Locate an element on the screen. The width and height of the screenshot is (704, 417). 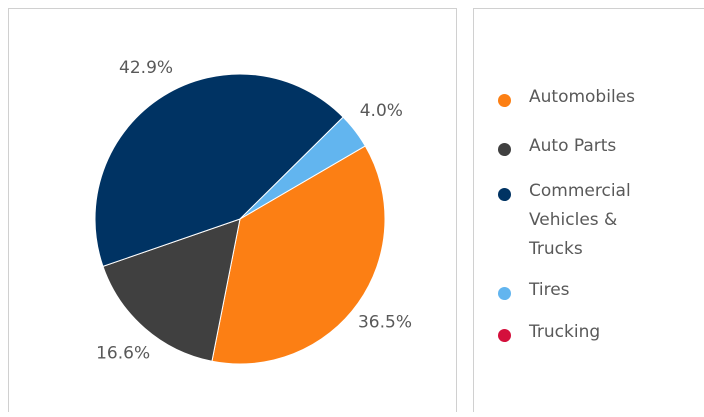
legend-item: Tires is located at coordinates (573, 292).